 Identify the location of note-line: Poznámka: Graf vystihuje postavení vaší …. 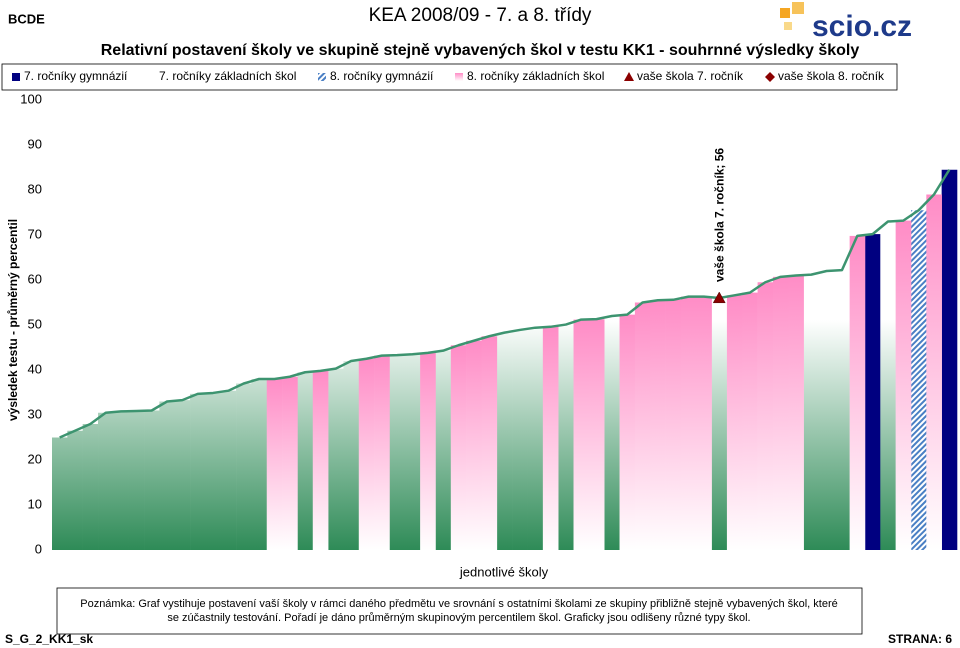
(459, 604).